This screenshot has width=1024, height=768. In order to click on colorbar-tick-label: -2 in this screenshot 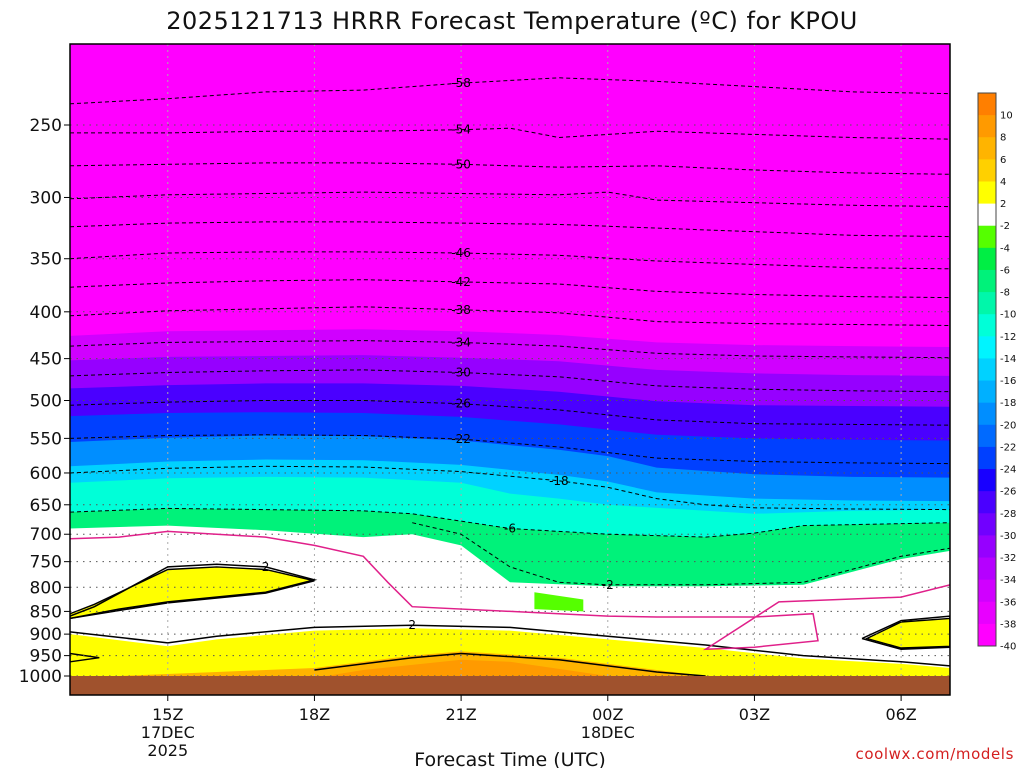, I will do `click(1005, 226)`.